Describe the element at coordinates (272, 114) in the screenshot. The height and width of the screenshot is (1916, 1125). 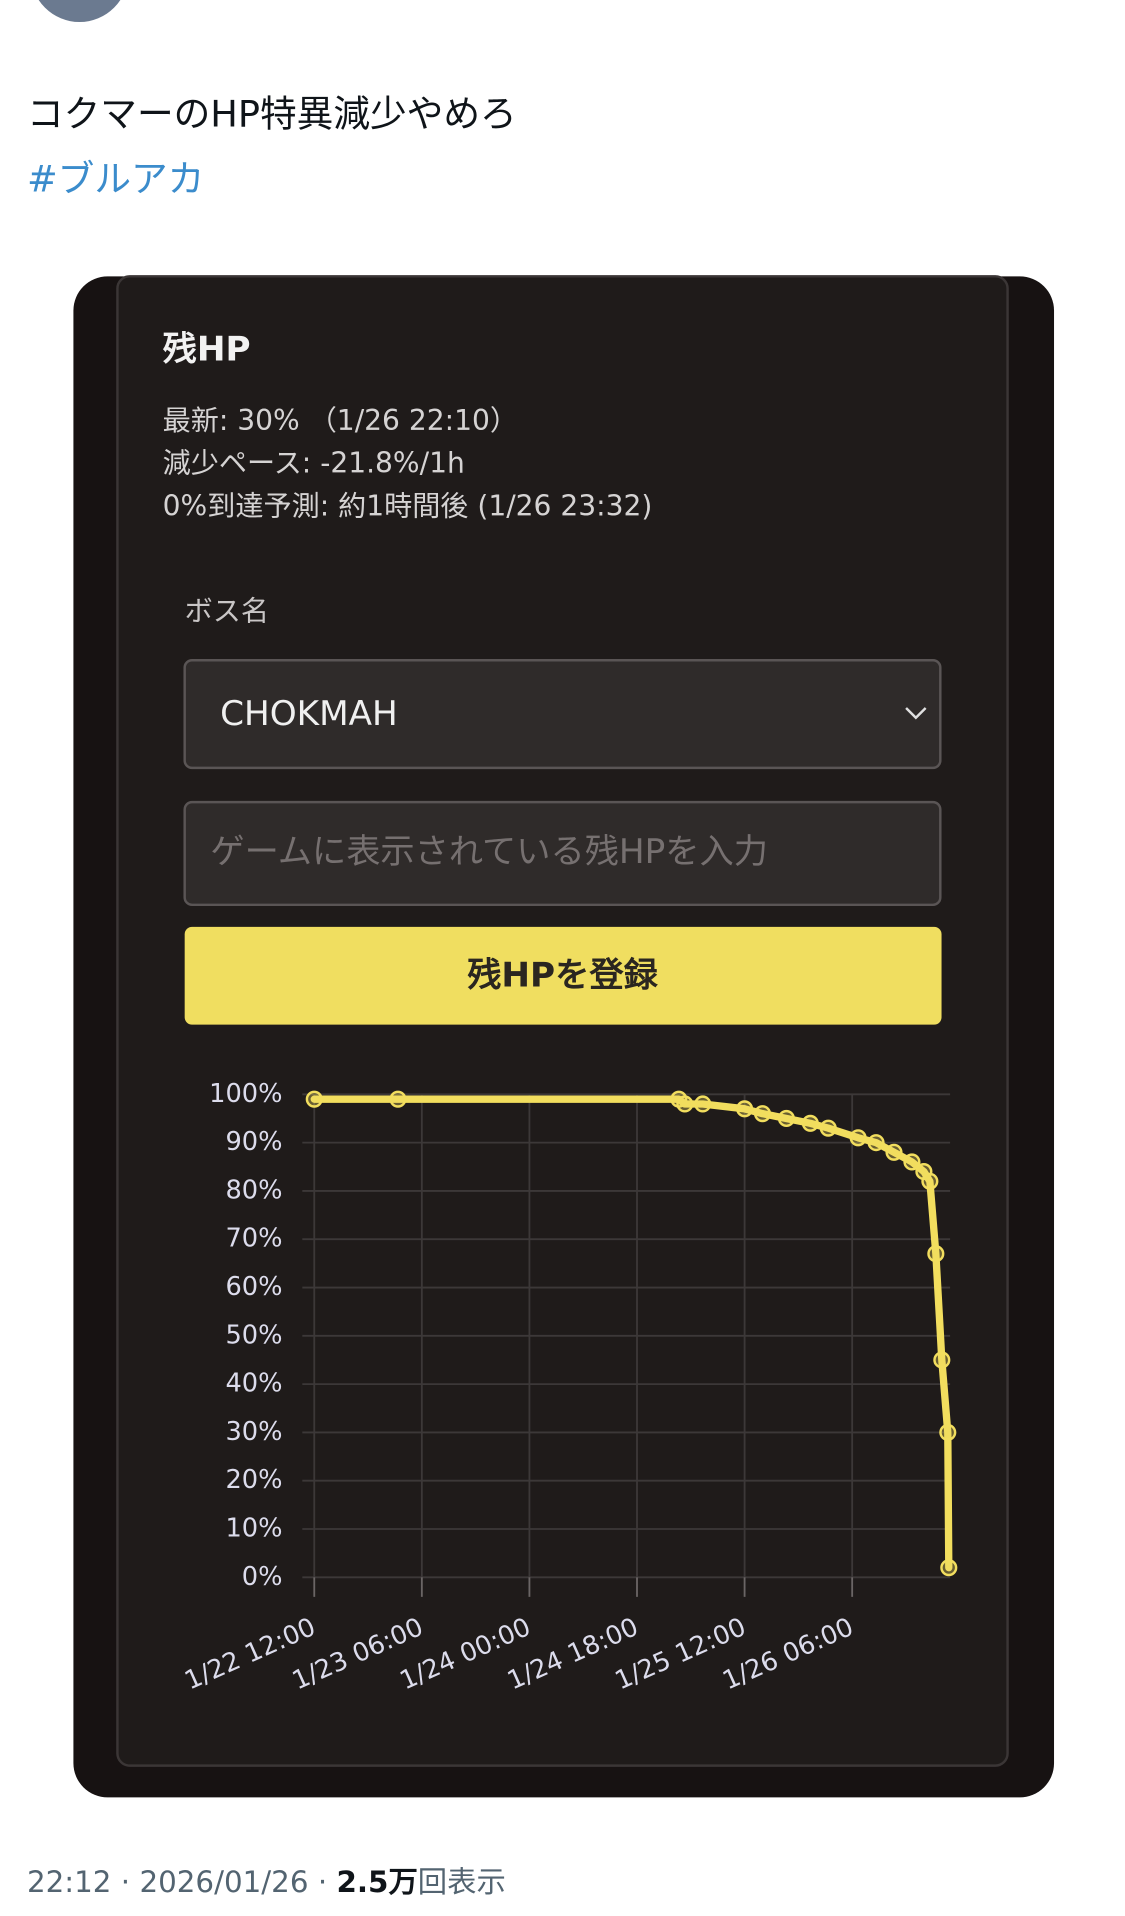
I see `tweet-text: コクマーのHP特異減少やめろ` at that location.